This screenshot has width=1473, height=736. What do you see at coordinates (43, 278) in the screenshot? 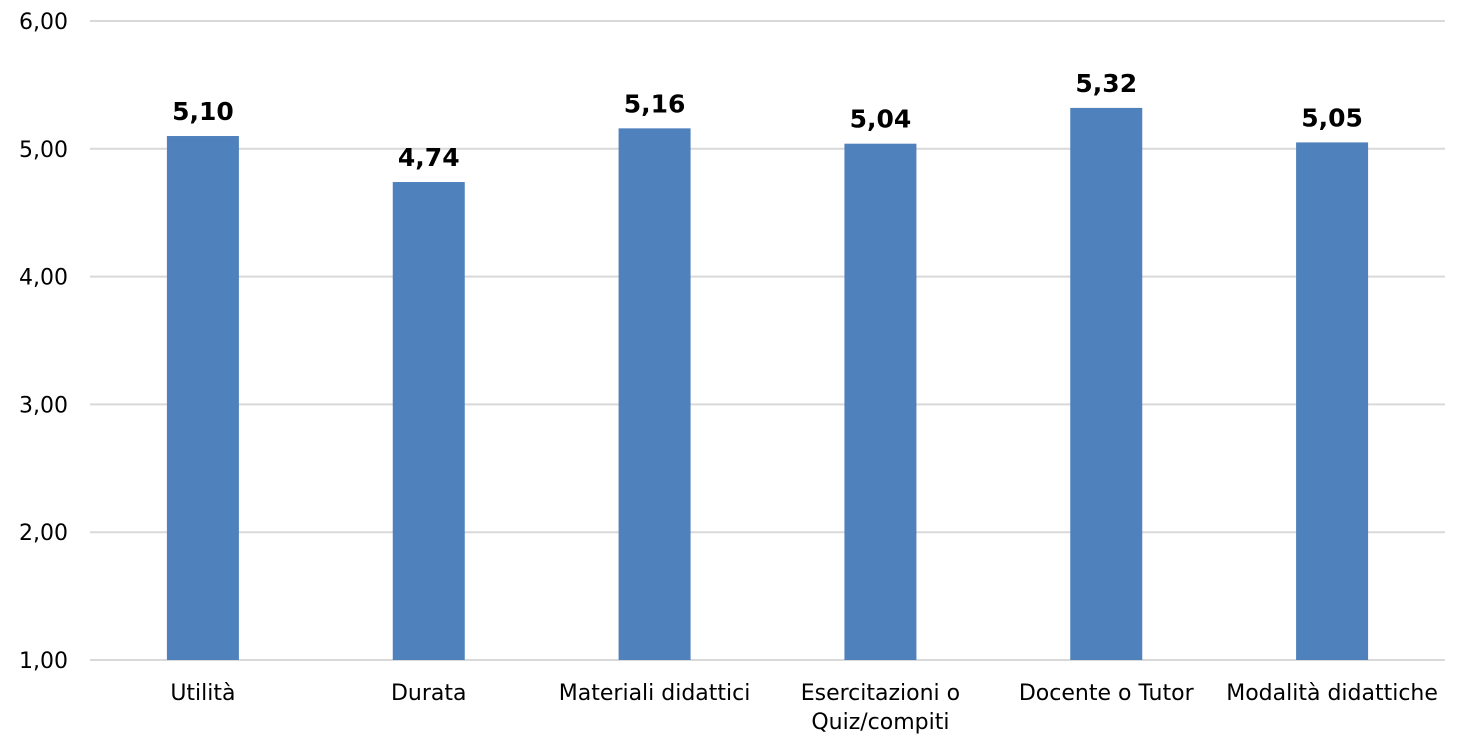
I see `y-tick-label: 4,00` at bounding box center [43, 278].